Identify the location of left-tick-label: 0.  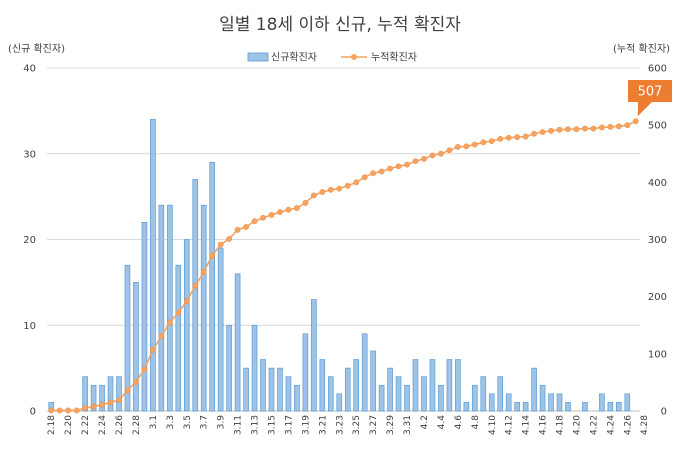
(33, 412).